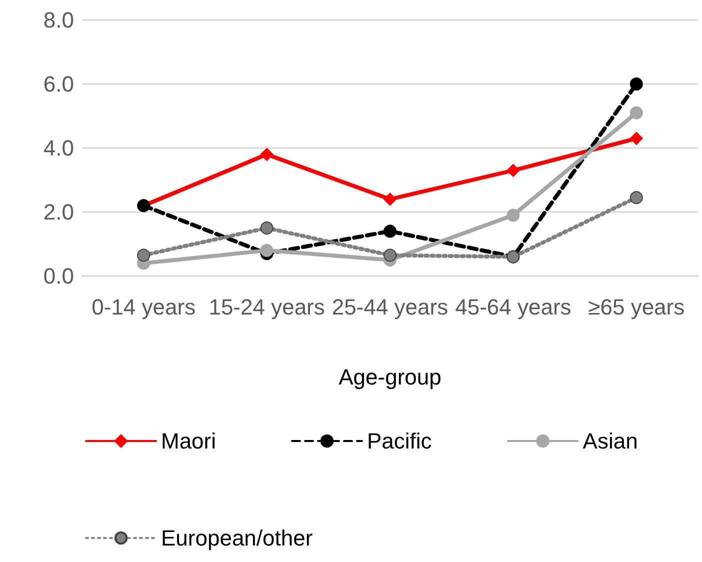 Image resolution: width=702 pixels, height=562 pixels. What do you see at coordinates (58, 212) in the screenshot?
I see `y-tick-label: 2.0` at bounding box center [58, 212].